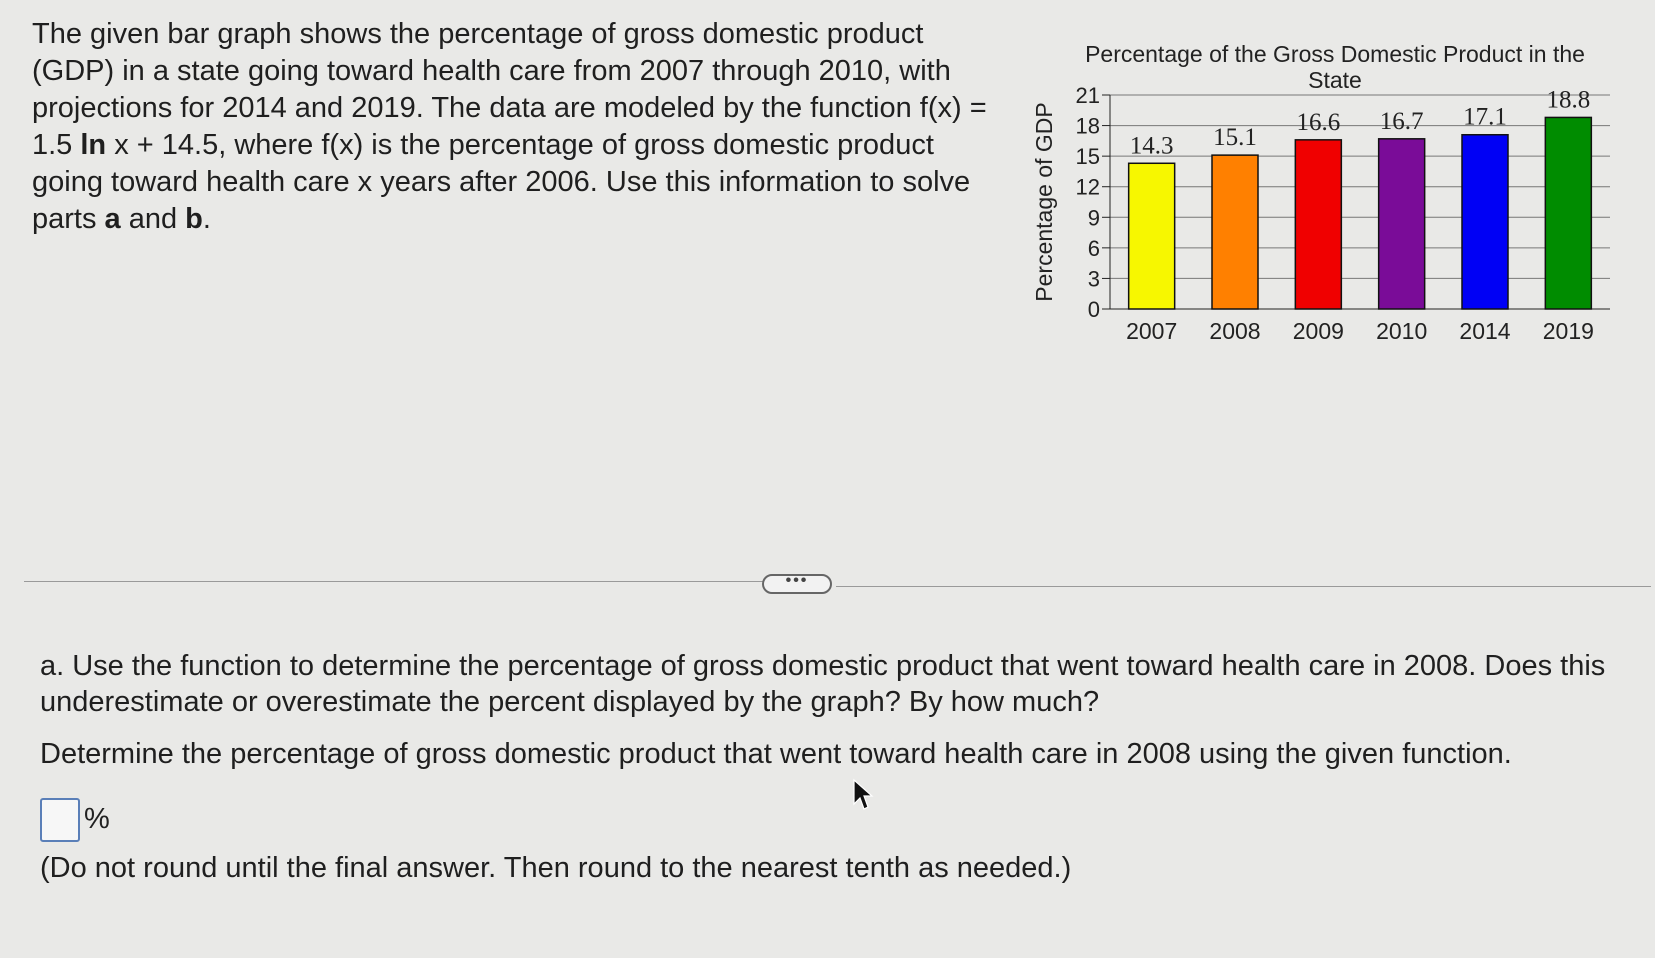 This screenshot has height=958, width=1655. What do you see at coordinates (194, 219) in the screenshot?
I see `part-b-label: b` at bounding box center [194, 219].